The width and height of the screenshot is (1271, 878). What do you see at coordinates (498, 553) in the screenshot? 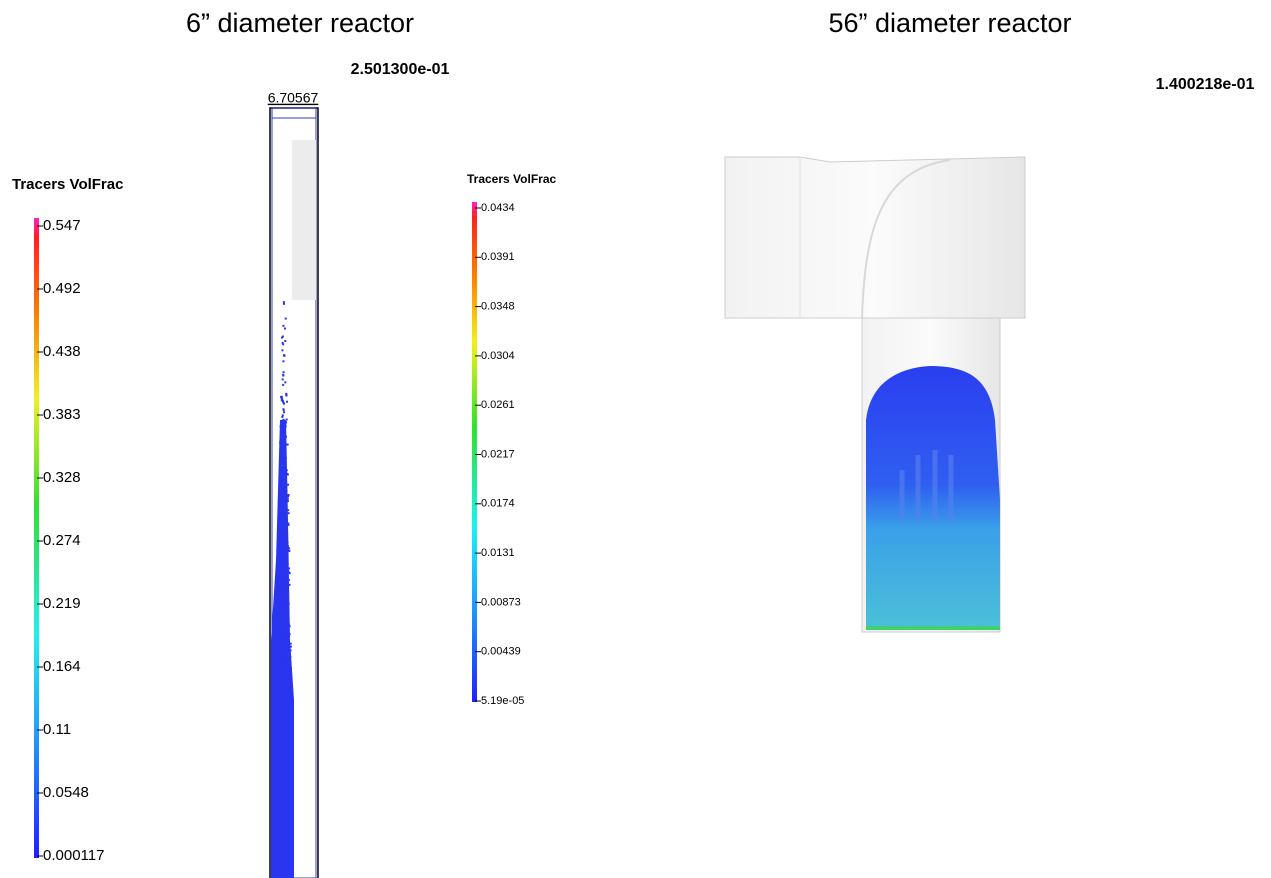
I see `colorbar-label: 0.0131` at bounding box center [498, 553].